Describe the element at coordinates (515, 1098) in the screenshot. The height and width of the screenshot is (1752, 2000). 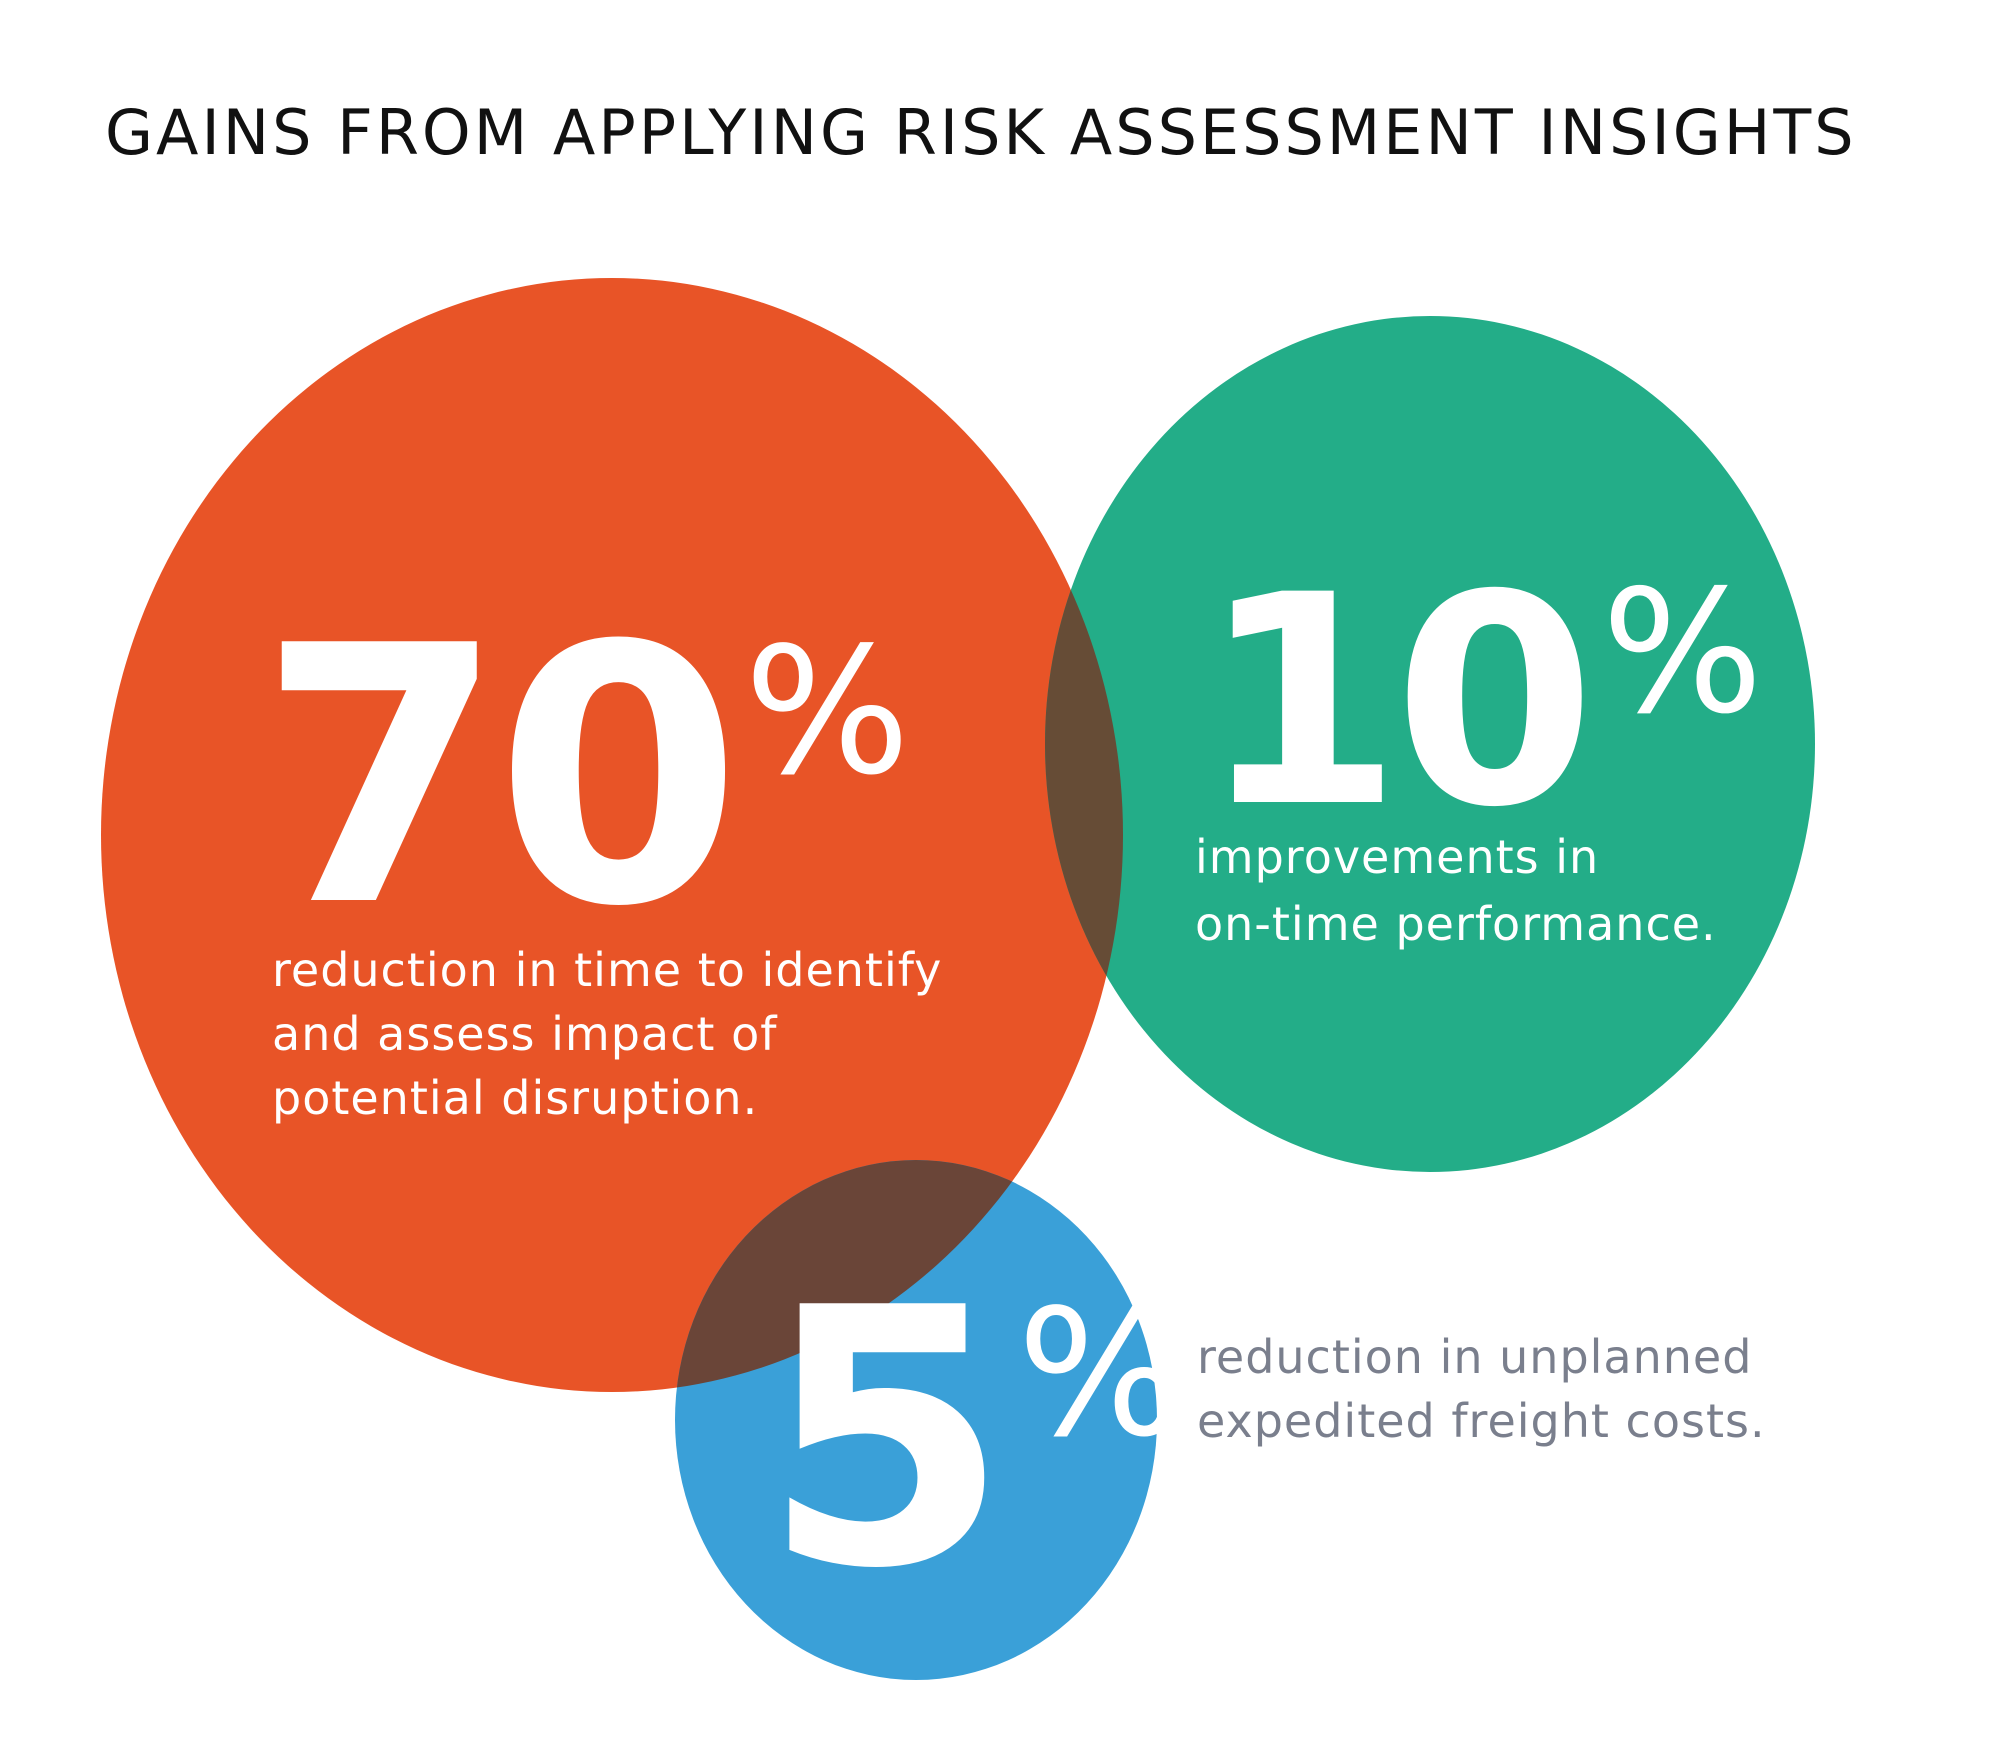
I see `description-line: potential disruption.` at that location.